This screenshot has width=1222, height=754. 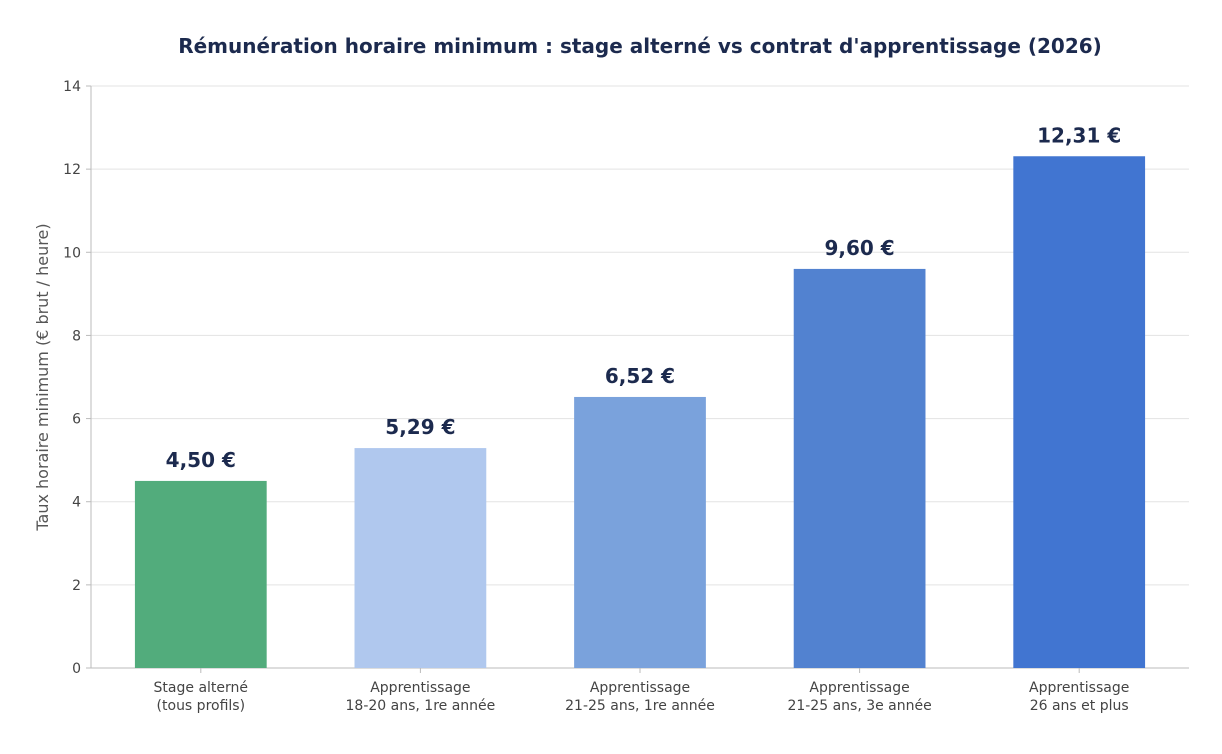 What do you see at coordinates (1079, 135) in the screenshot?
I see `value-label: 12,31 €` at bounding box center [1079, 135].